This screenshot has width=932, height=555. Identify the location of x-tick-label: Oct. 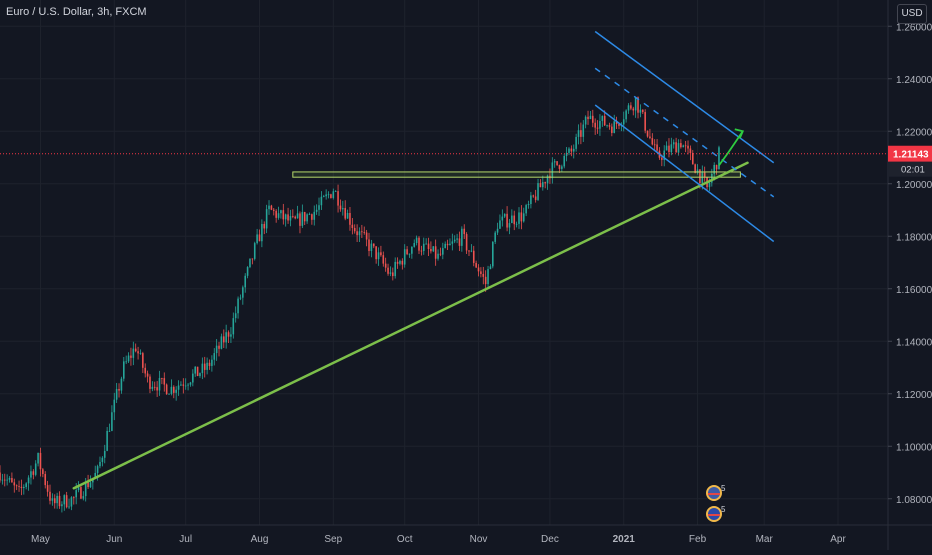
(405, 539).